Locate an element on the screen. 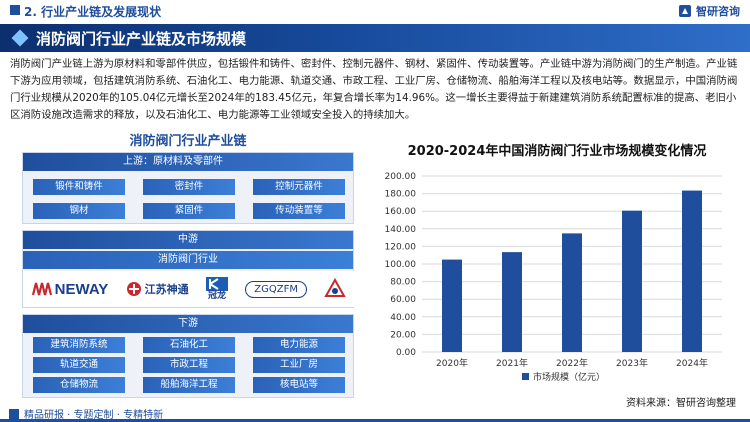  midstream-label: 中游 is located at coordinates (188, 240).